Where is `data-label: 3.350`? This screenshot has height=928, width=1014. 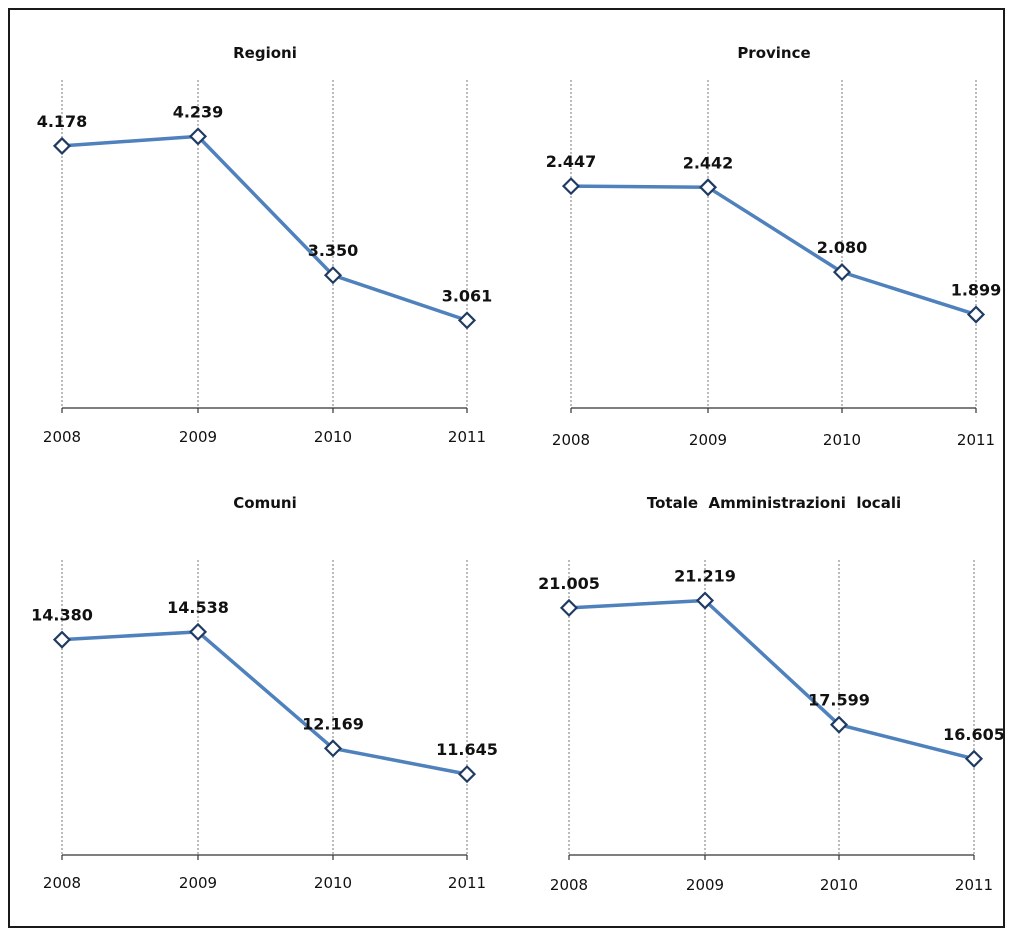 data-label: 3.350 is located at coordinates (333, 250).